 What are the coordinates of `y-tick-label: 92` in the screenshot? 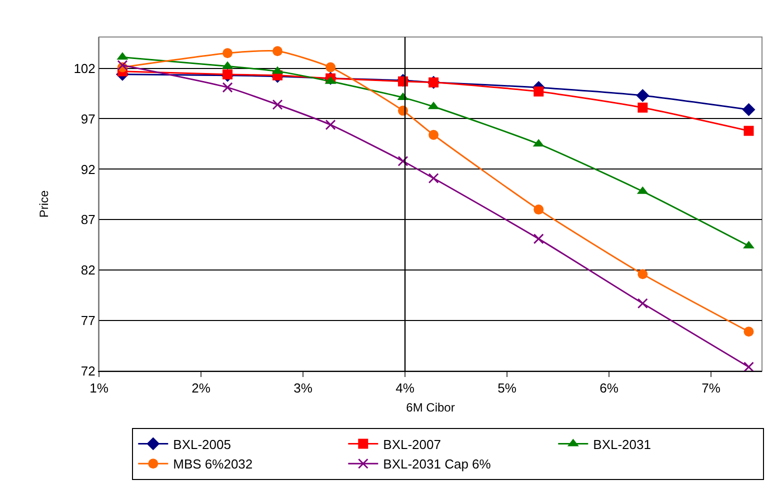 It's located at (88, 169).